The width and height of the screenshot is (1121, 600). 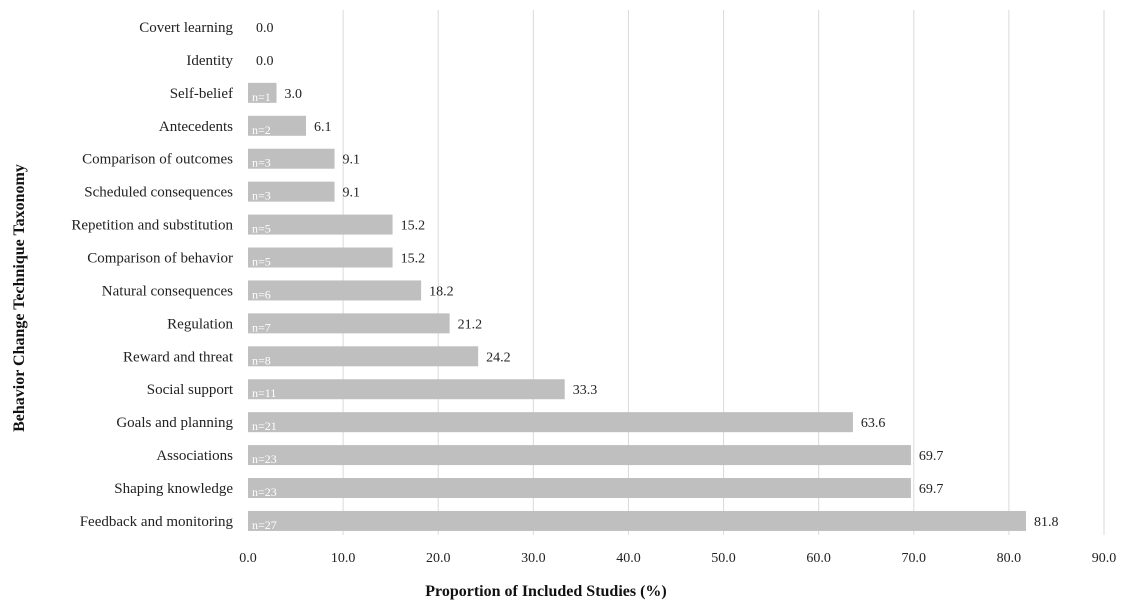 I want to click on bar-n-label: n=2, so click(x=261, y=130).